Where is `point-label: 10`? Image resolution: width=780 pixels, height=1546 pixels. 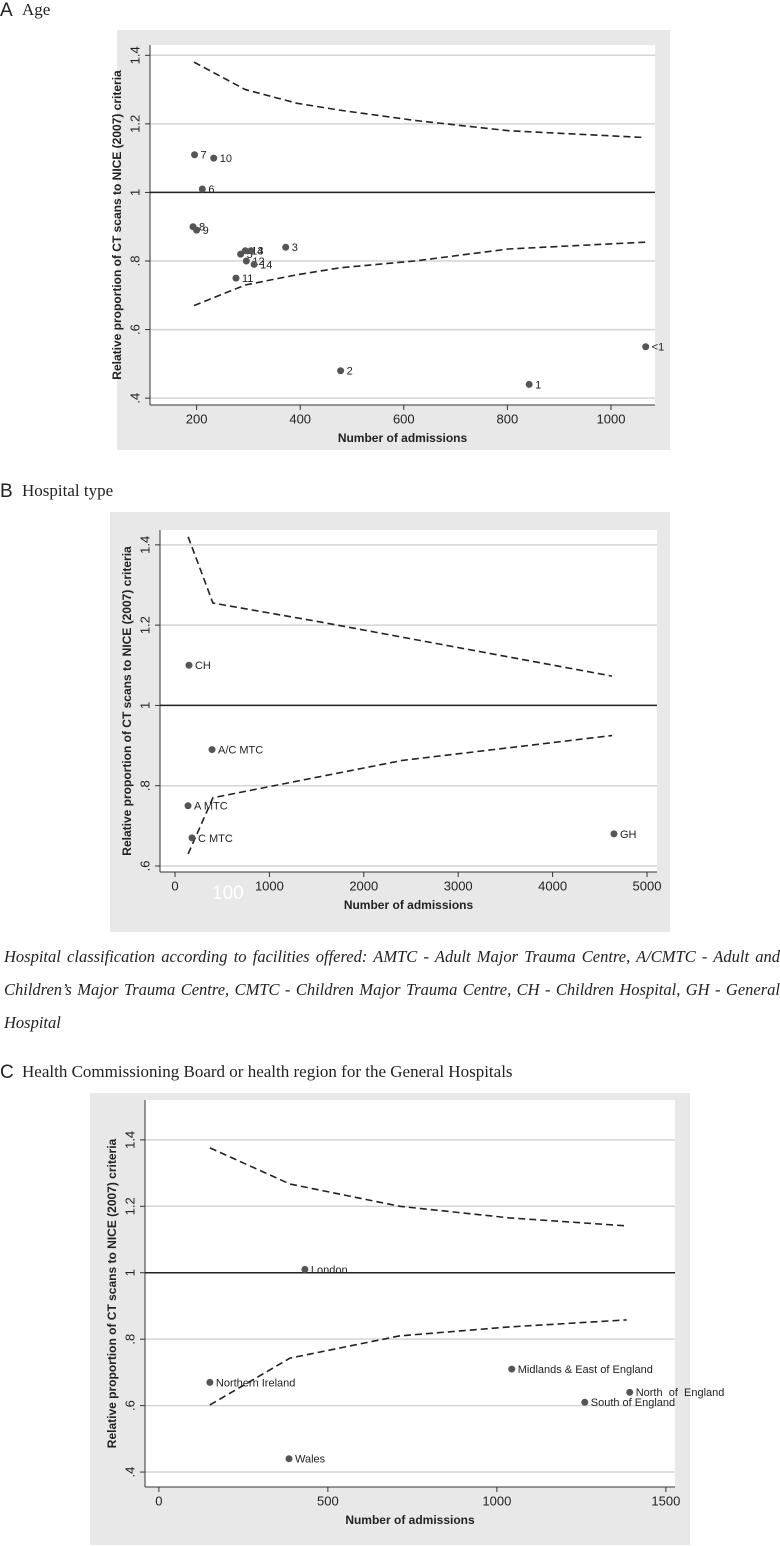 point-label: 10 is located at coordinates (226, 159).